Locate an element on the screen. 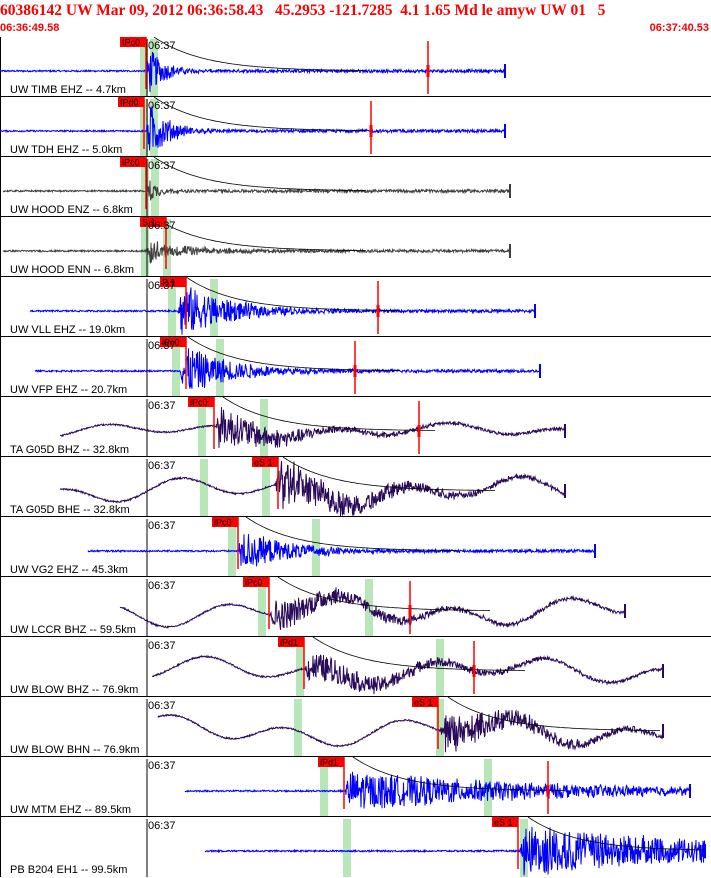  start-time-label: 06:36:49.58 is located at coordinates (30, 28).